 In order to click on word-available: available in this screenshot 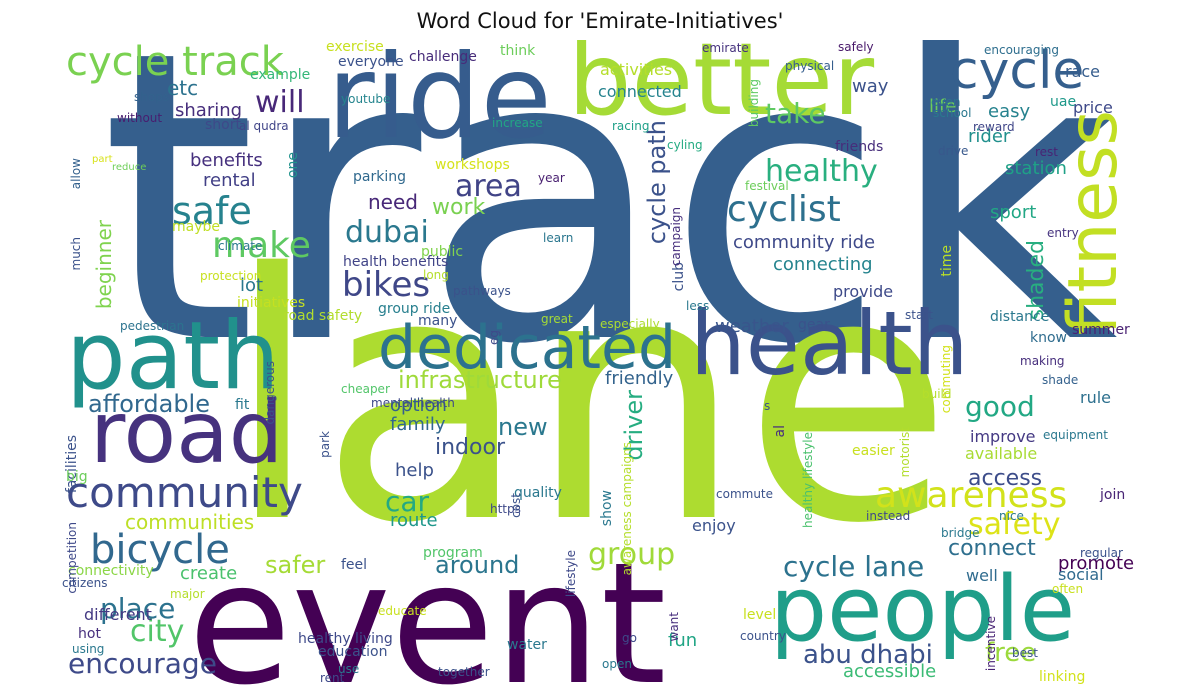, I will do `click(1001, 453)`.